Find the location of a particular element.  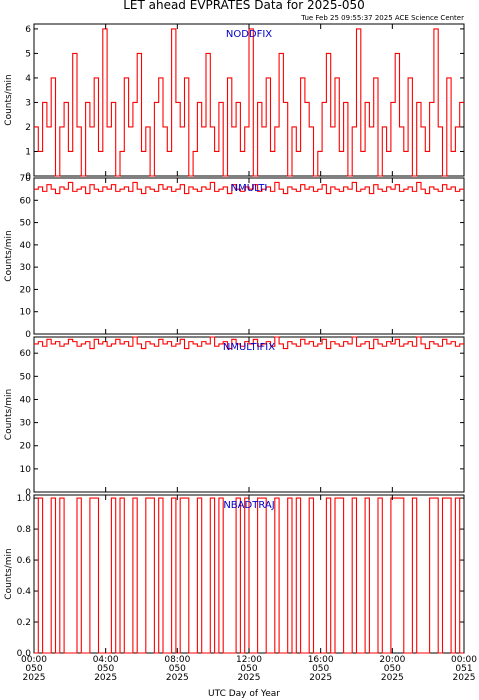

y-tick-label: 0.2 is located at coordinates (24, 623).